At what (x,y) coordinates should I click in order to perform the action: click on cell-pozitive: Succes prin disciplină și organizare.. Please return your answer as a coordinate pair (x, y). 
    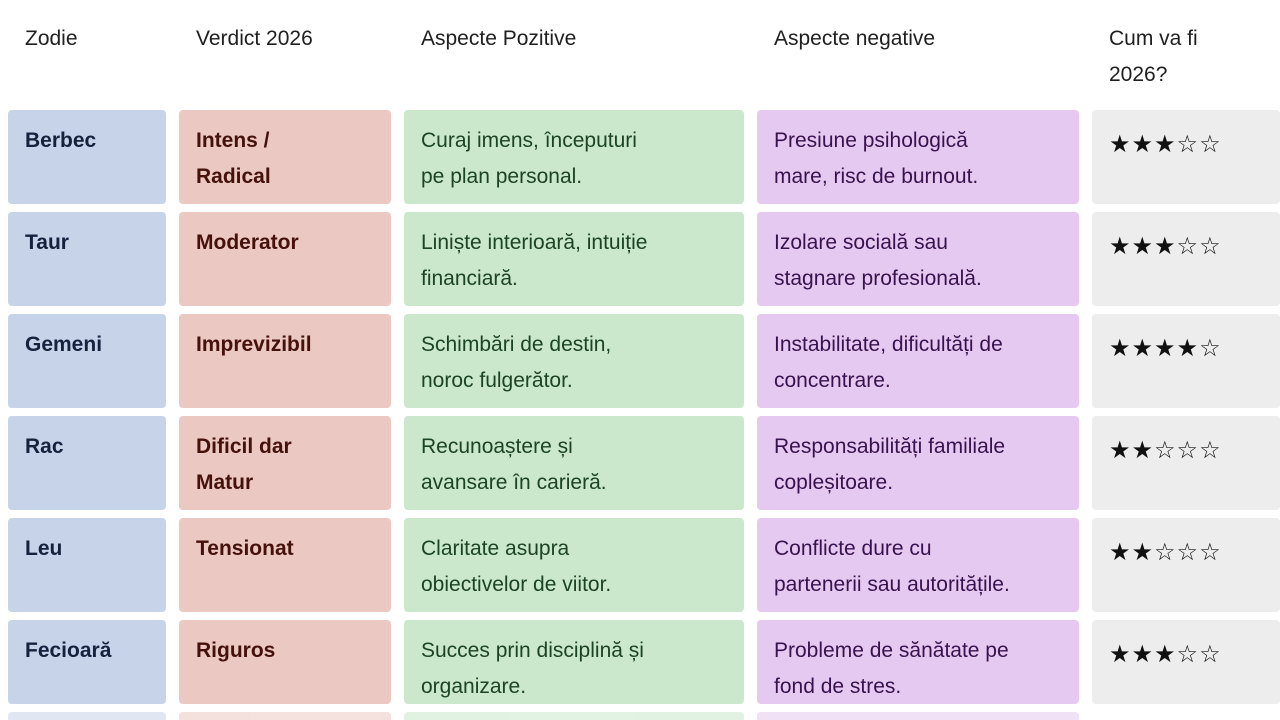
    Looking at the image, I should click on (574, 662).